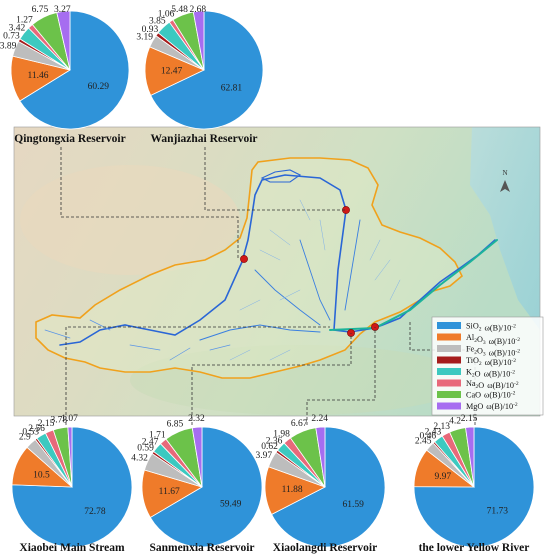 This screenshot has height=559, width=550. I want to click on pie-value-label-mgo: 2.32, so click(196, 419).